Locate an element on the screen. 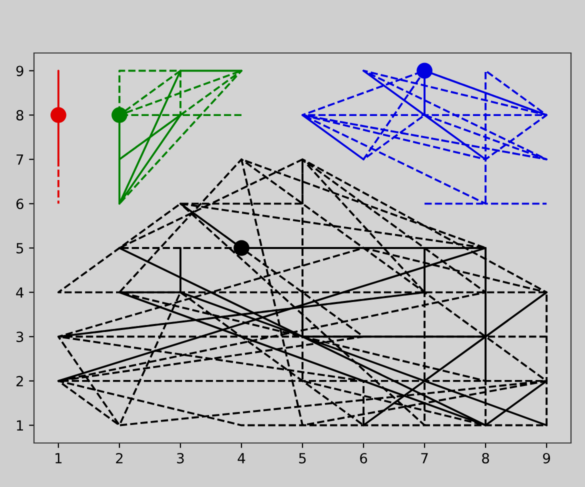 This screenshot has height=487, width=585. x-tick-label: 4 is located at coordinates (242, 458).